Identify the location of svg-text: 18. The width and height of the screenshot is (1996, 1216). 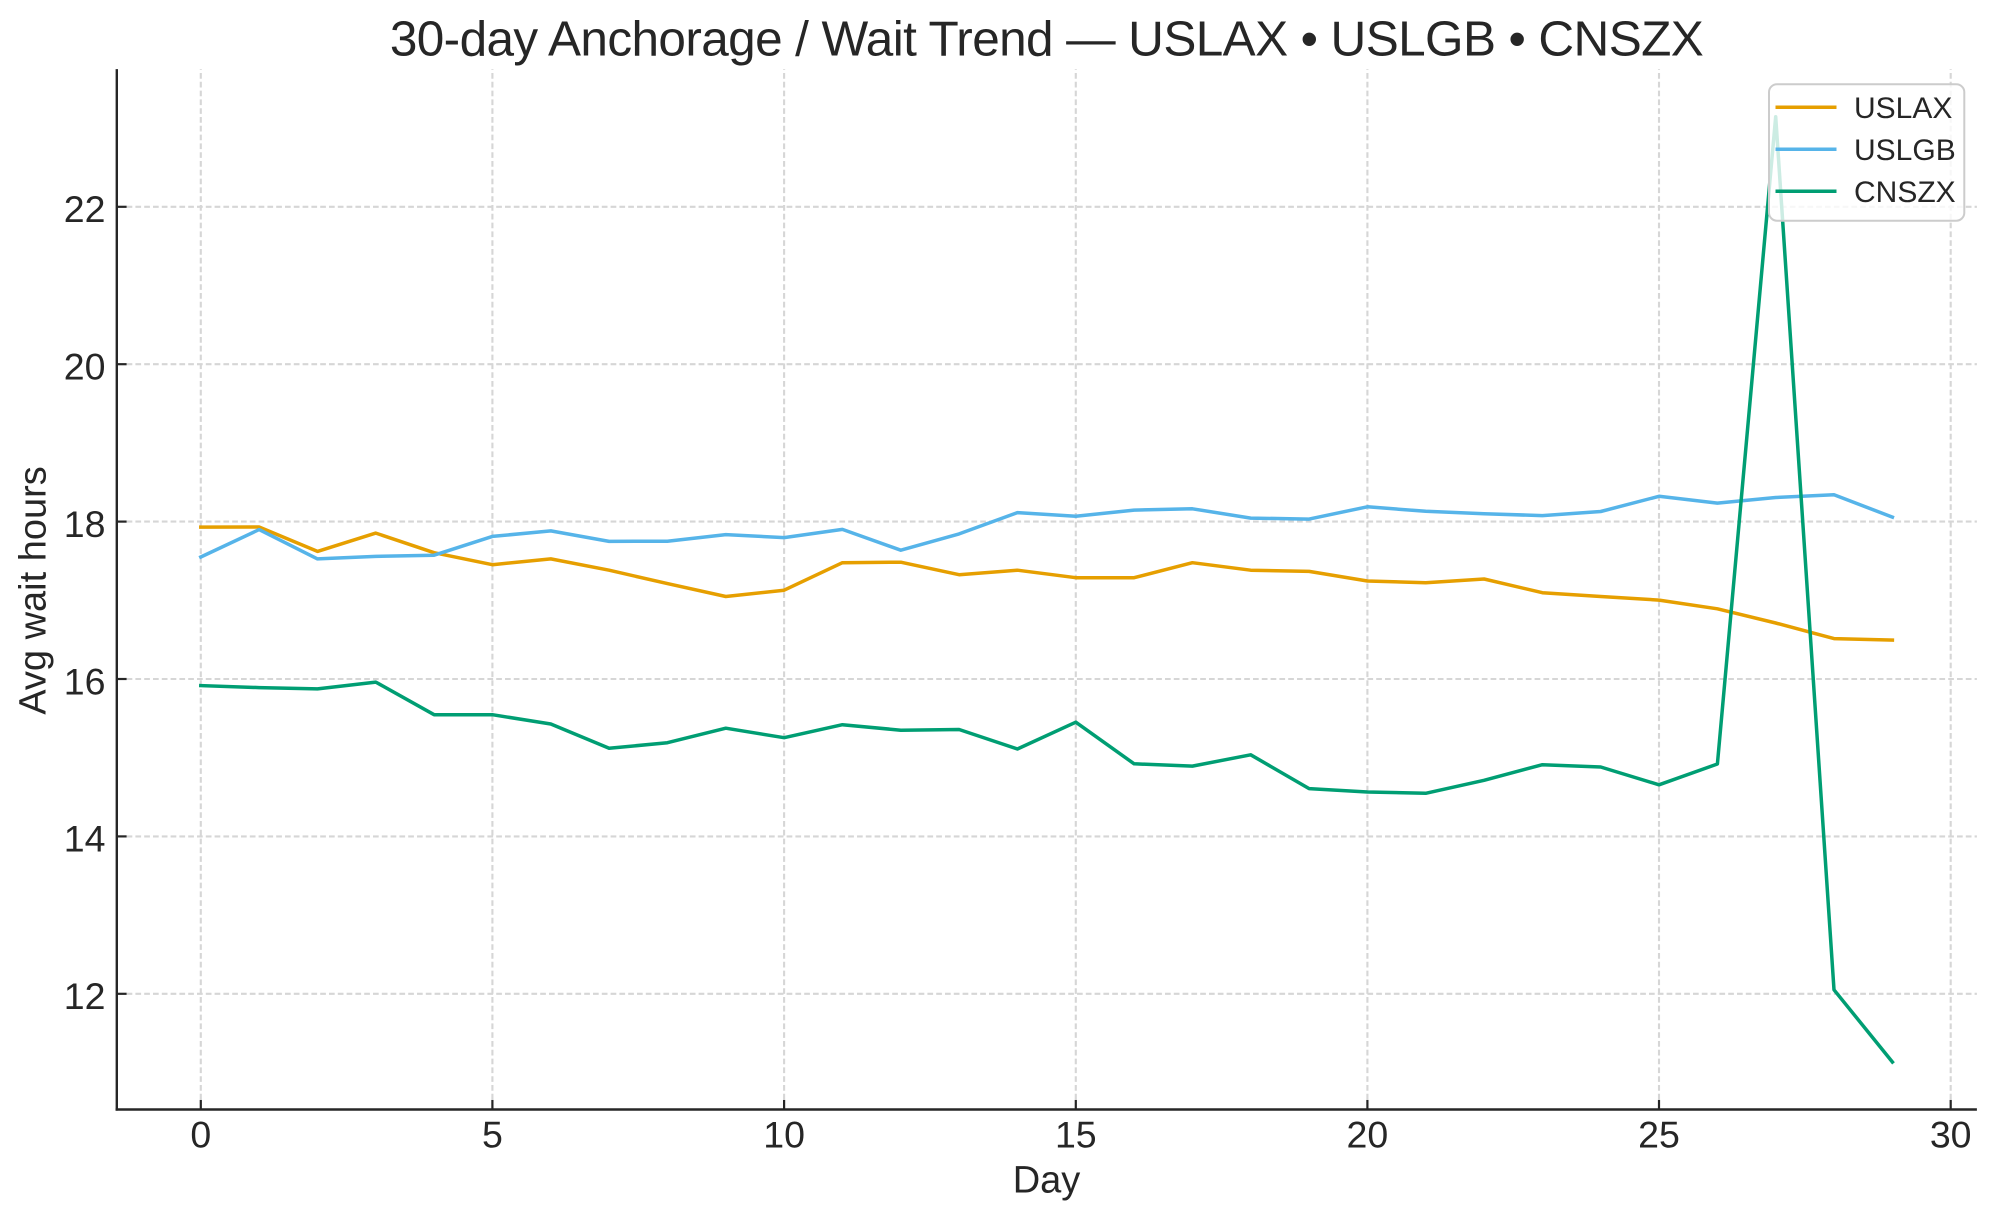
(85, 524).